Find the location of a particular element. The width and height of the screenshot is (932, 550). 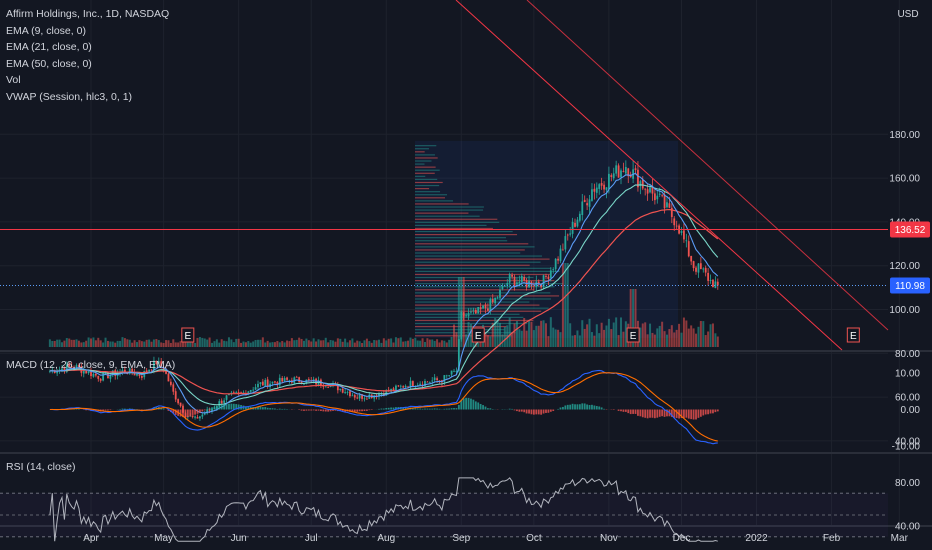

indicator-vol: Vol is located at coordinates (13, 80).